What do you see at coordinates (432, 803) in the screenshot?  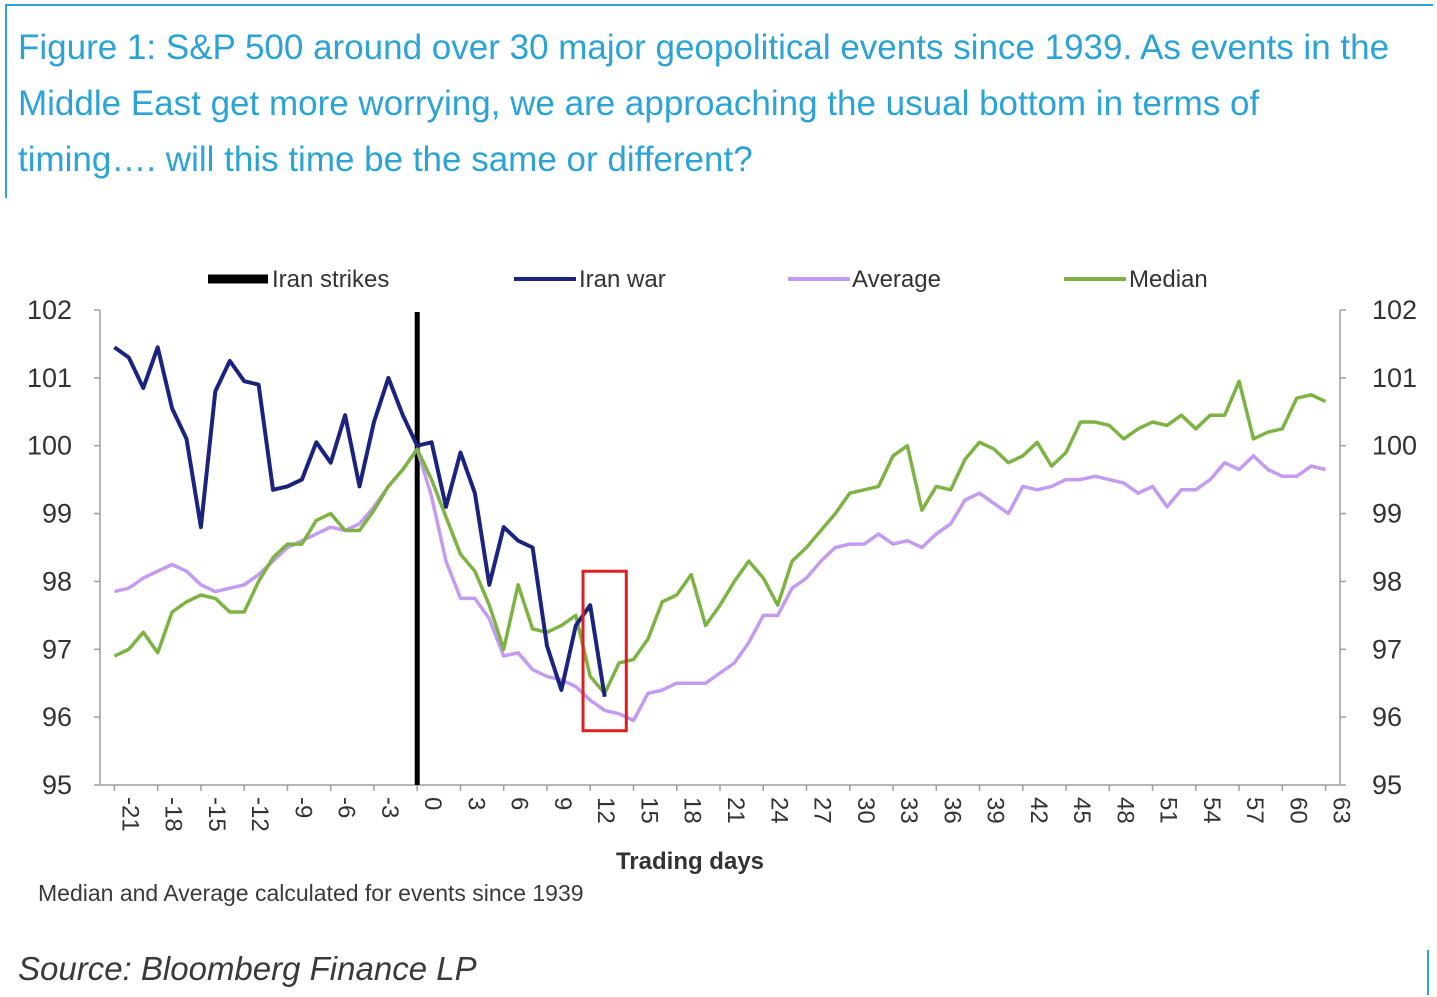 I see `x-tick-label: 0` at bounding box center [432, 803].